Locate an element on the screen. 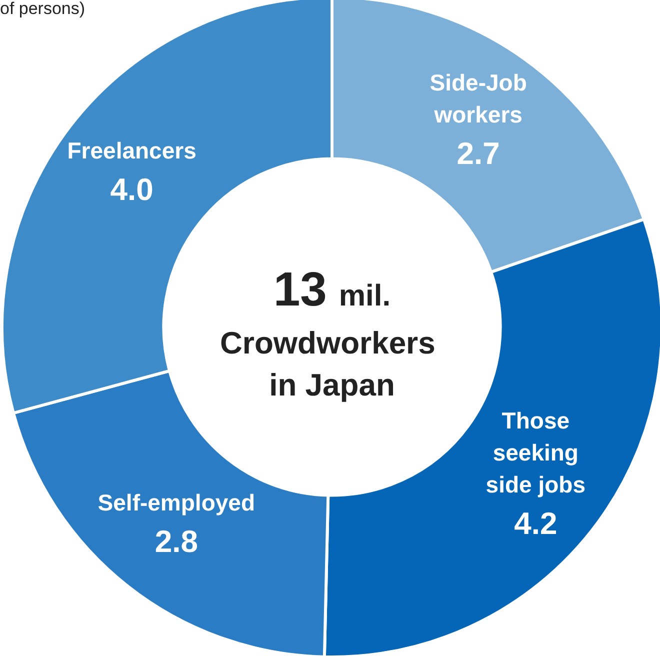 This screenshot has height=660, width=660. slice-label: Freelancers is located at coordinates (131, 151).